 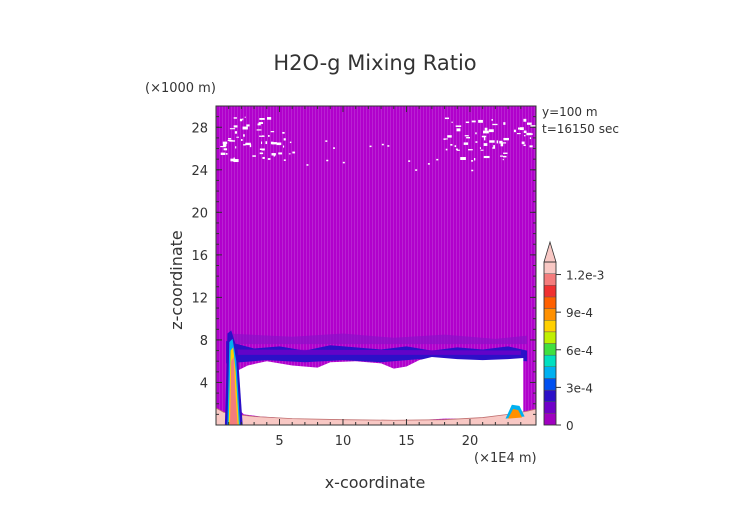 What do you see at coordinates (199, 213) in the screenshot?
I see `y-tick-label: 20` at bounding box center [199, 213].